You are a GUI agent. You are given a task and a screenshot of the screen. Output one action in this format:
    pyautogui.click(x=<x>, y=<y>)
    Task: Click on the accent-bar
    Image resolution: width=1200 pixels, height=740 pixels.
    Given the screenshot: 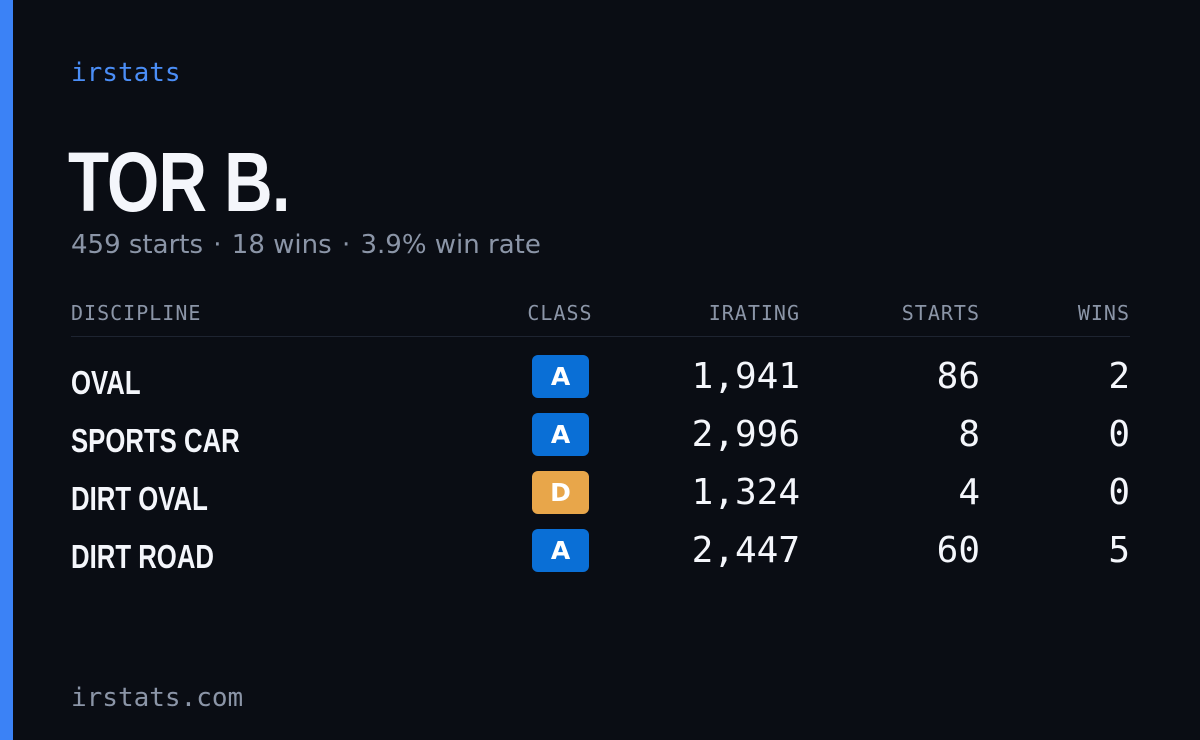 What is the action you would take?
    pyautogui.click(x=6, y=370)
    